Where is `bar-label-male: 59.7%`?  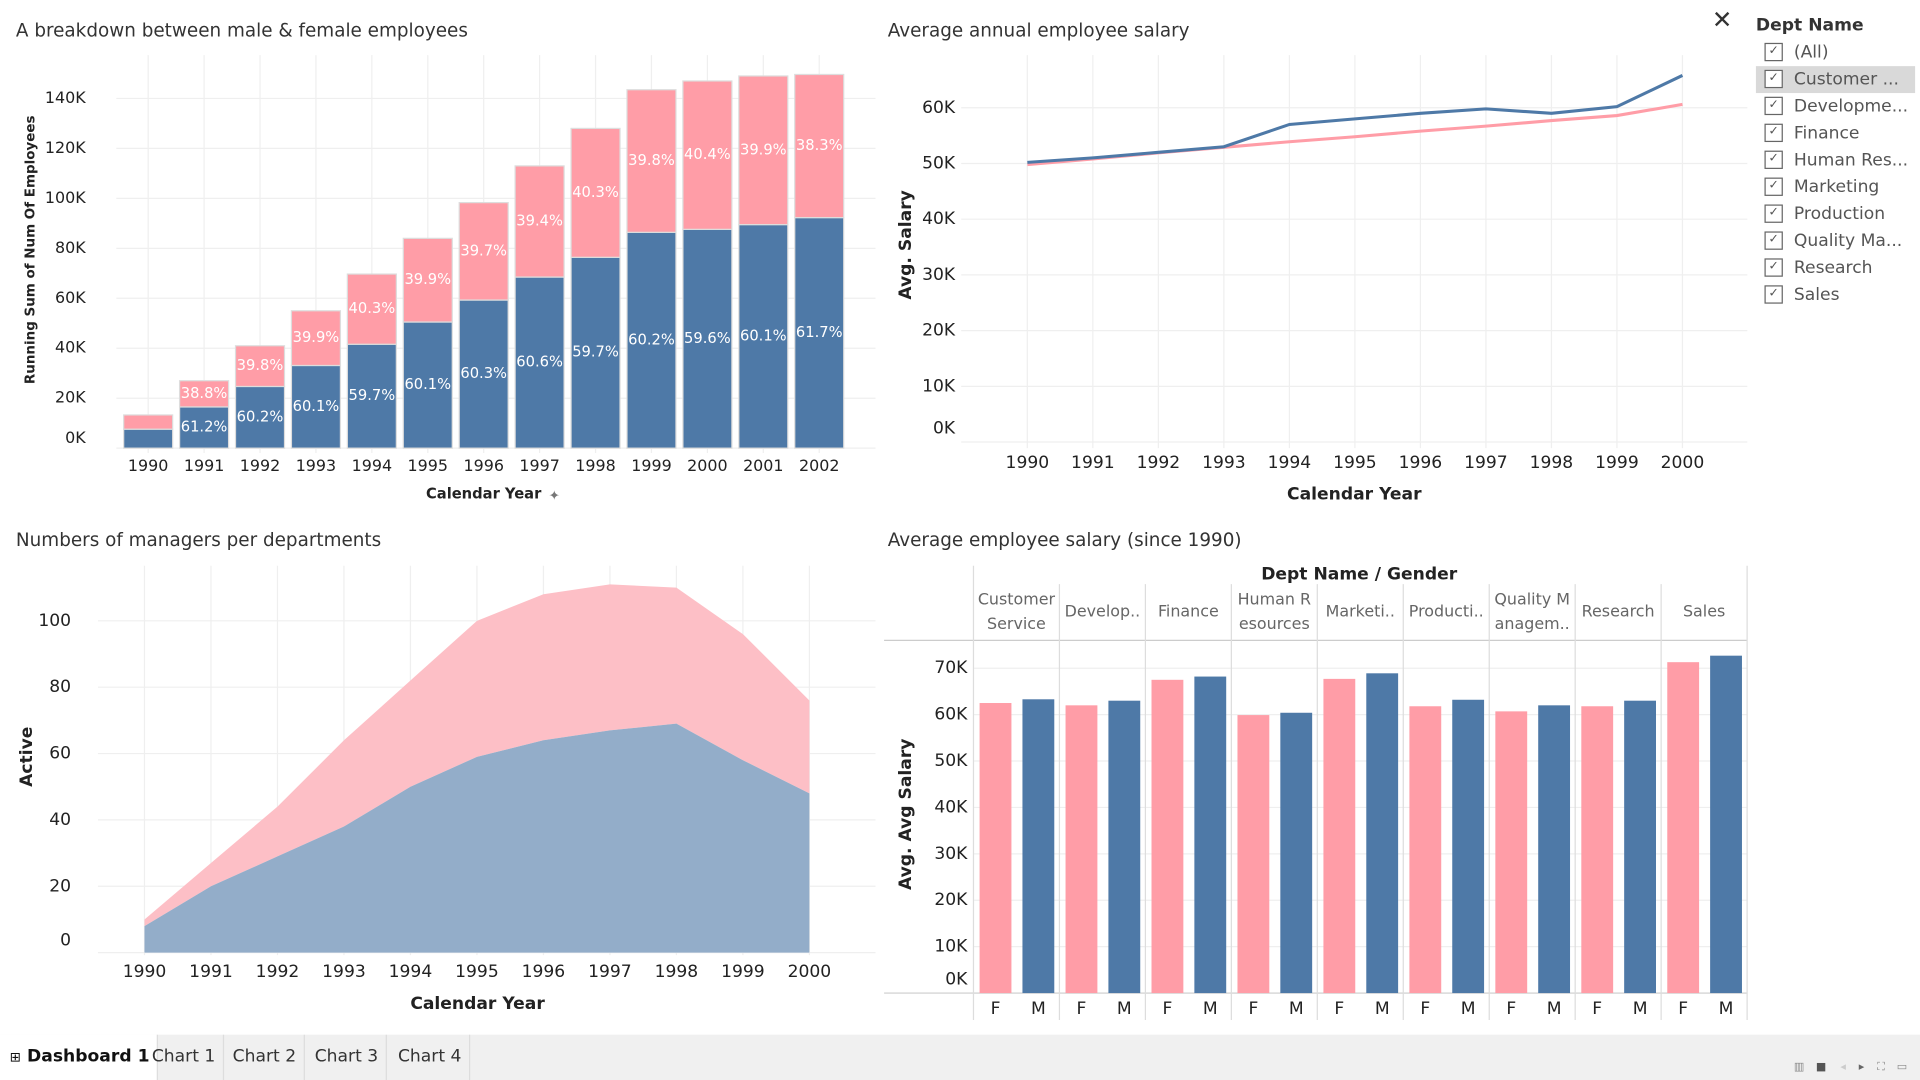
bar-label-male: 59.7% is located at coordinates (372, 395).